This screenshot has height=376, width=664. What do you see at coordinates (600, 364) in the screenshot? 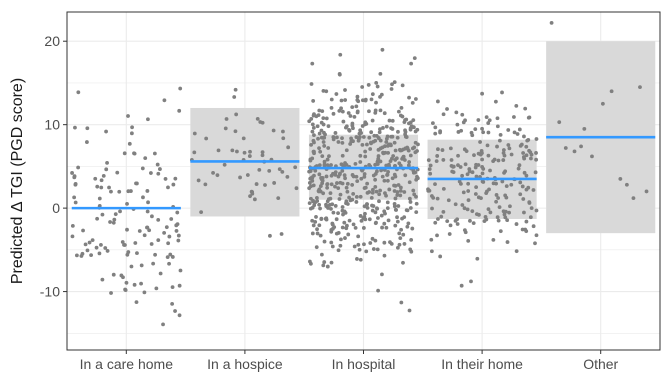
I see `x-tick-label: Other` at bounding box center [600, 364].